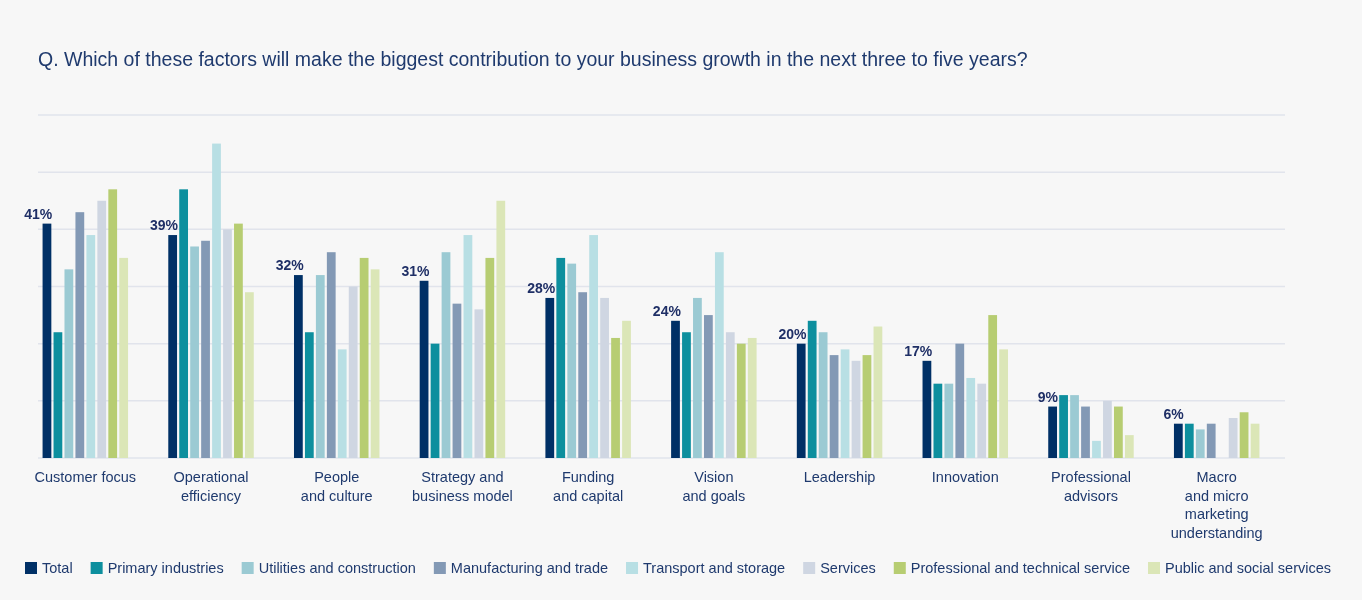 This screenshot has height=600, width=1362. I want to click on data-label: 41%, so click(38, 213).